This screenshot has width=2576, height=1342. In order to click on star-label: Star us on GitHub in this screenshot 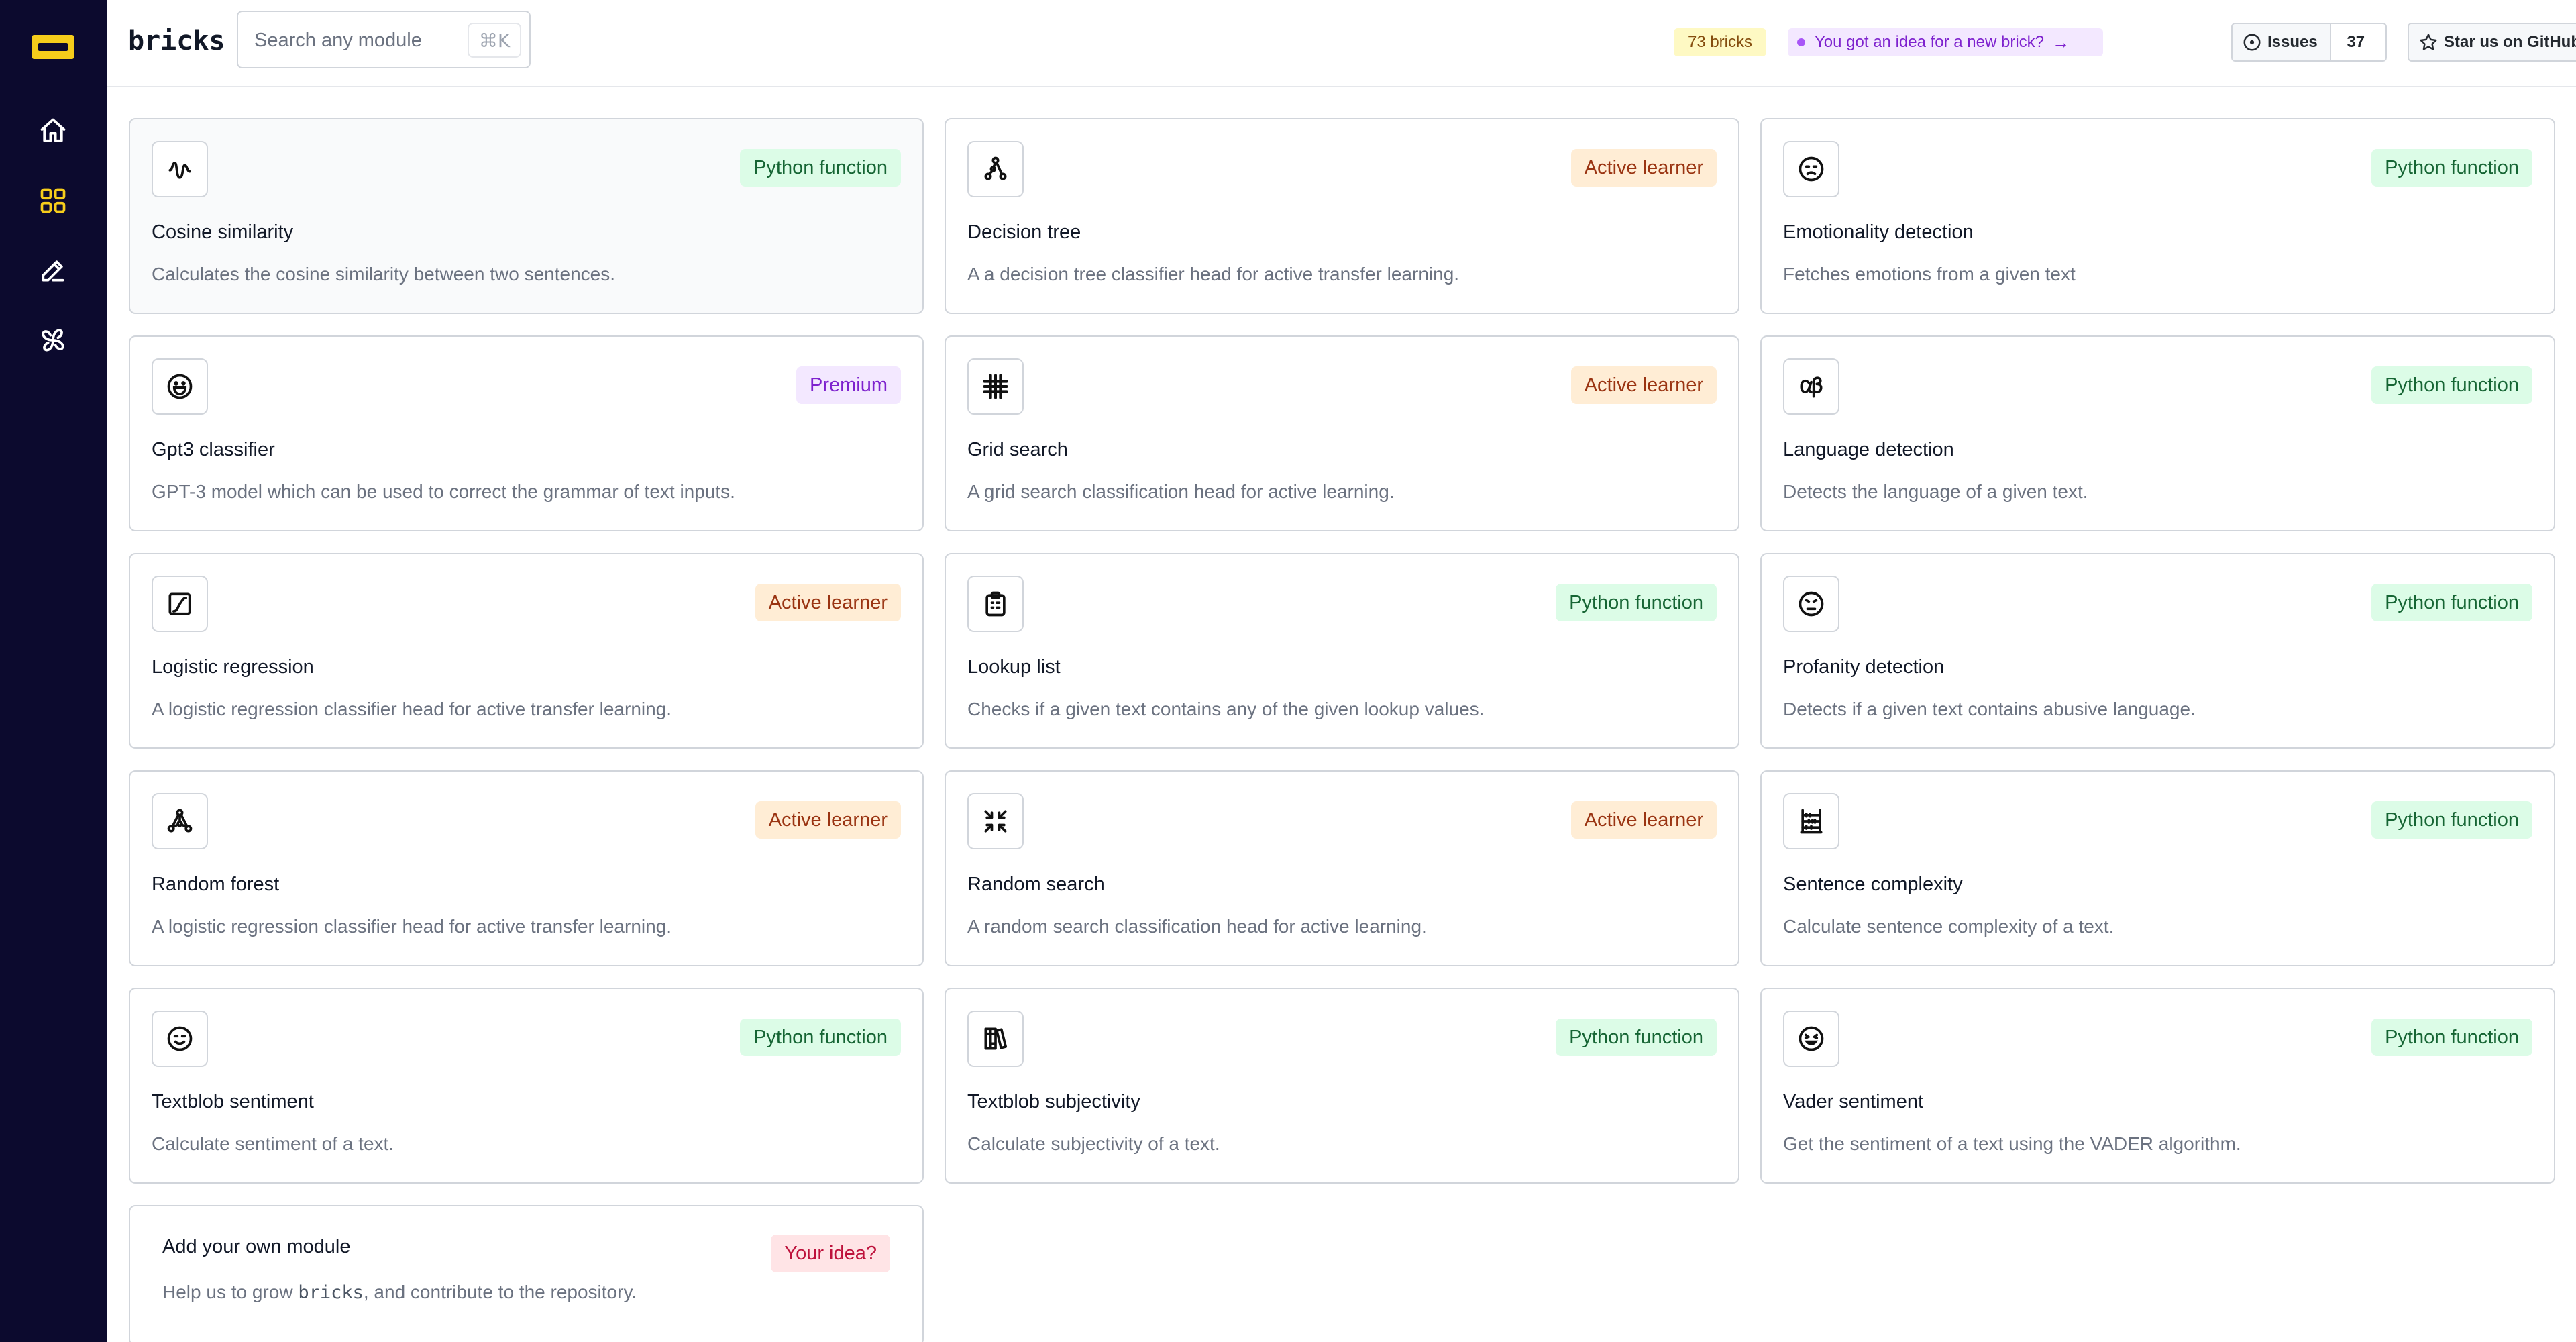, I will do `click(2510, 42)`.